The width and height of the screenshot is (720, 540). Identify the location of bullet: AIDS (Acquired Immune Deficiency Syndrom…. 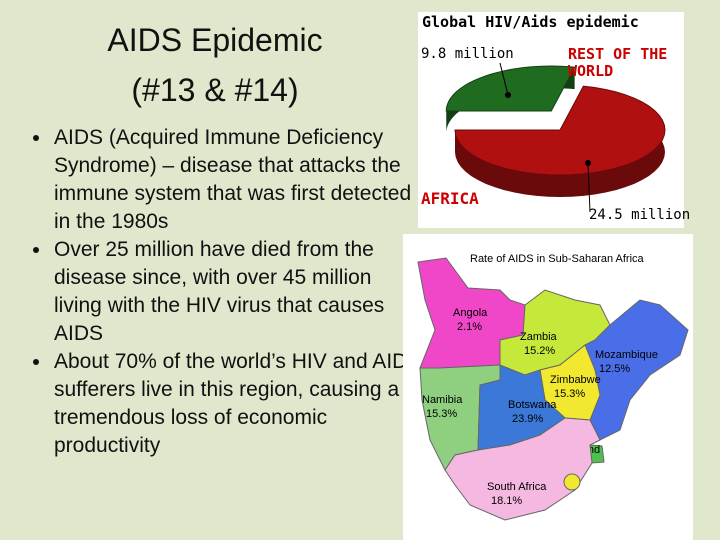
(238, 180).